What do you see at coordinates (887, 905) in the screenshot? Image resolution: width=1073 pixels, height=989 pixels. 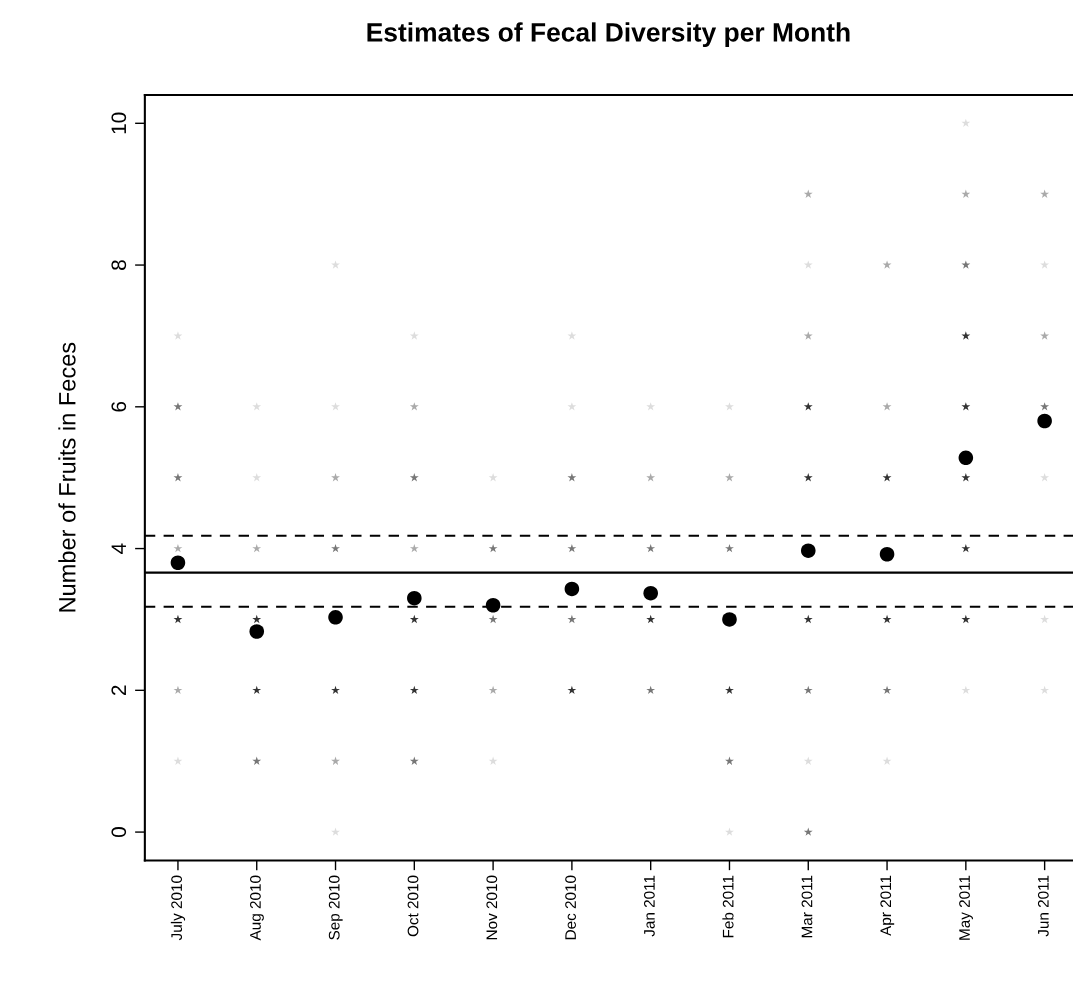 I see `x-tick-label: Apr 2011` at bounding box center [887, 905].